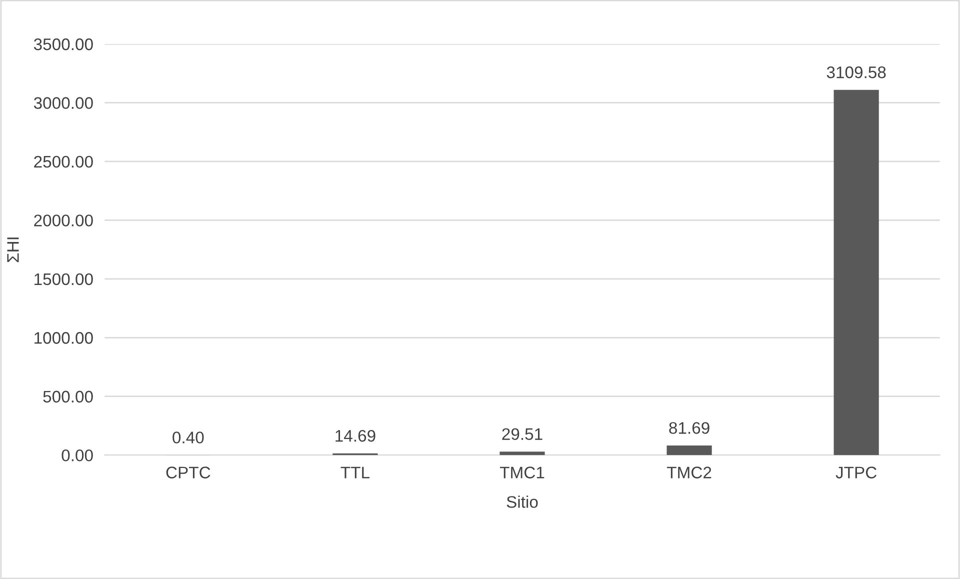 The width and height of the screenshot is (960, 579). What do you see at coordinates (63, 279) in the screenshot?
I see `y-tick-label: 1500.00` at bounding box center [63, 279].